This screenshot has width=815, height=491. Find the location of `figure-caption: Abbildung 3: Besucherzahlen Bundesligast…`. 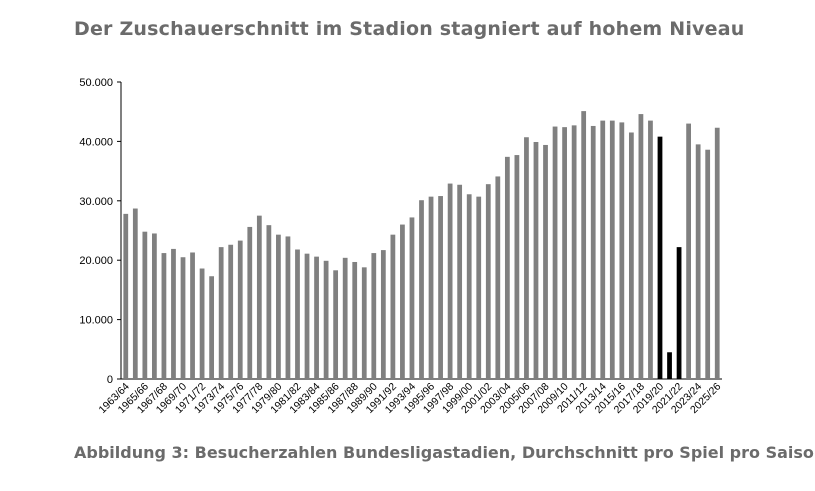

figure-caption: Abbildung 3: Besucherzahlen Bundesligast… is located at coordinates (444, 452).